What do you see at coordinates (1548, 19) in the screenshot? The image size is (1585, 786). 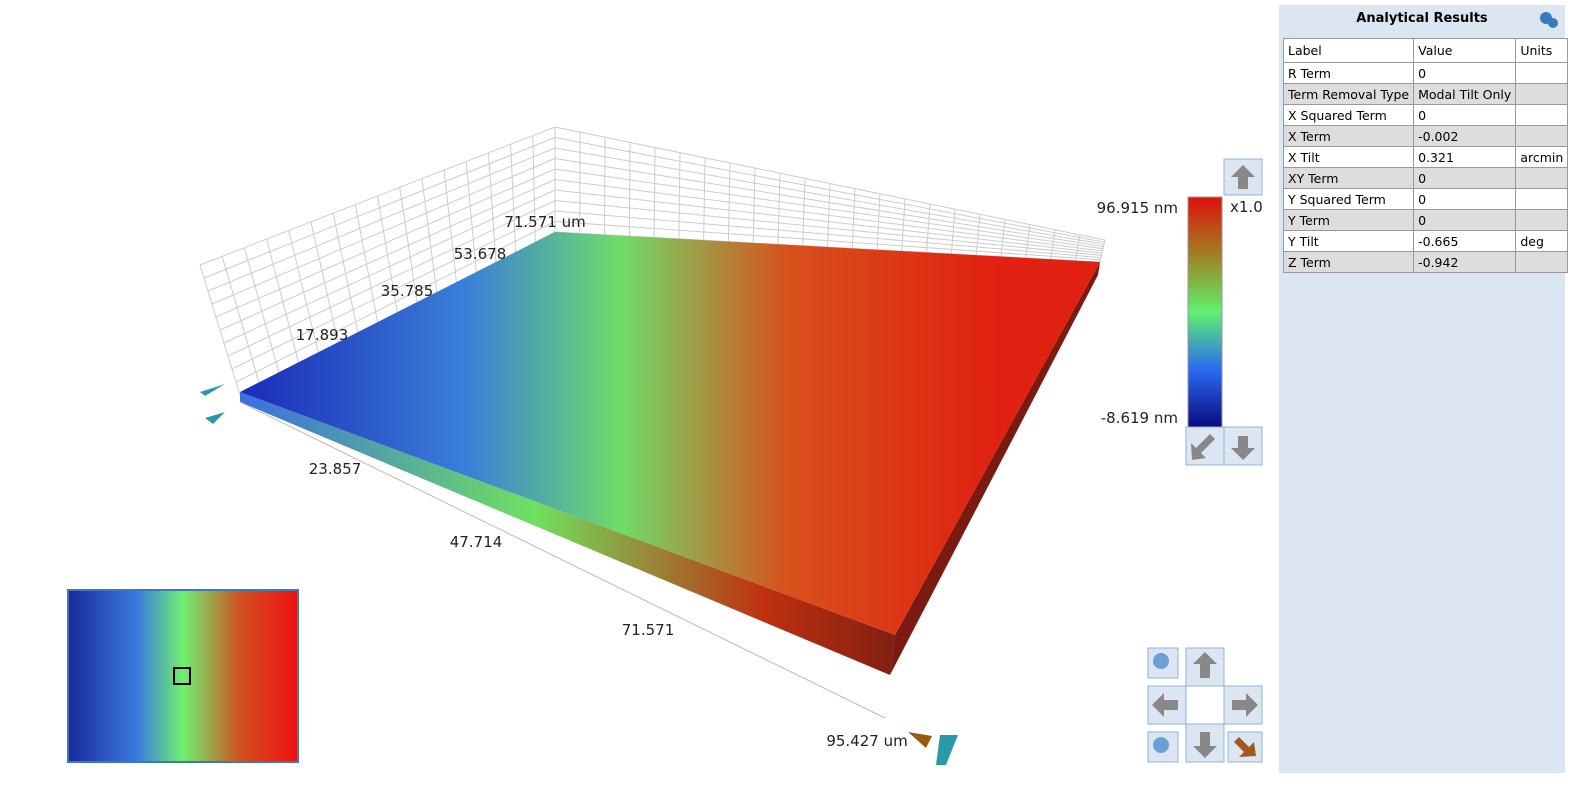 I see `settings-button` at bounding box center [1548, 19].